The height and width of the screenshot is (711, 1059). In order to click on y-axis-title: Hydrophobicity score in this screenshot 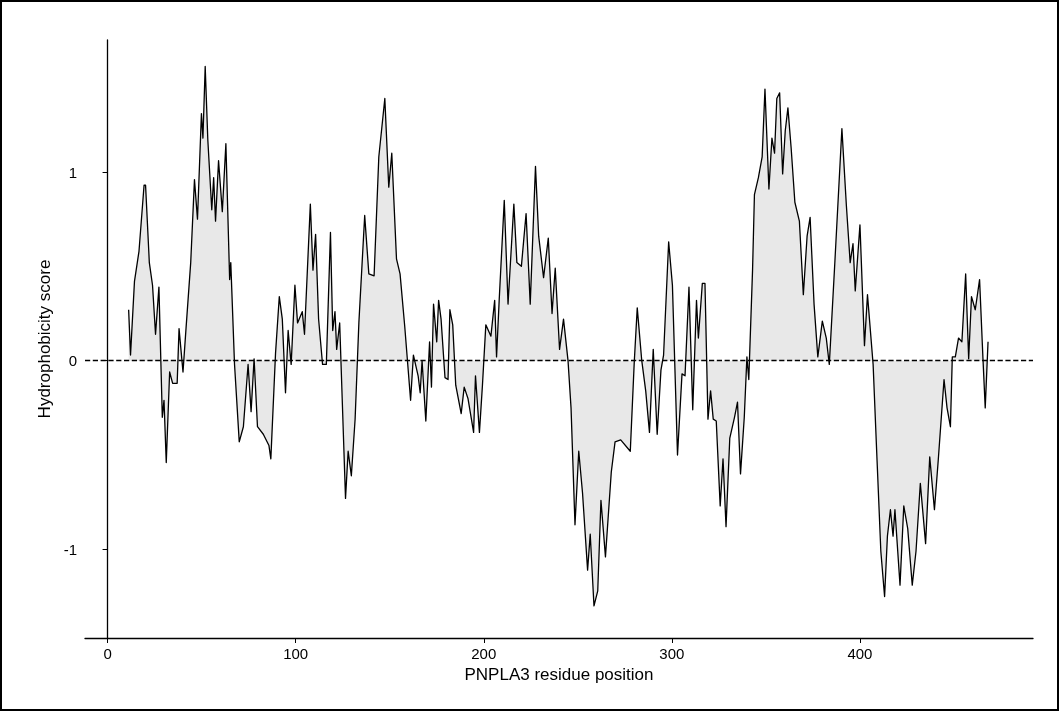, I will do `click(44, 339)`.